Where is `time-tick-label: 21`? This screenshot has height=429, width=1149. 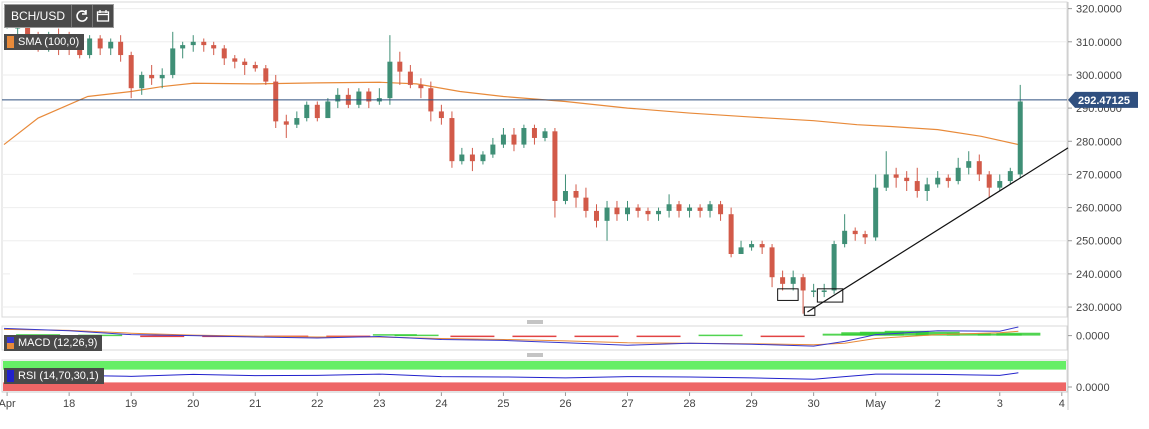 time-tick-label: 21 is located at coordinates (255, 404).